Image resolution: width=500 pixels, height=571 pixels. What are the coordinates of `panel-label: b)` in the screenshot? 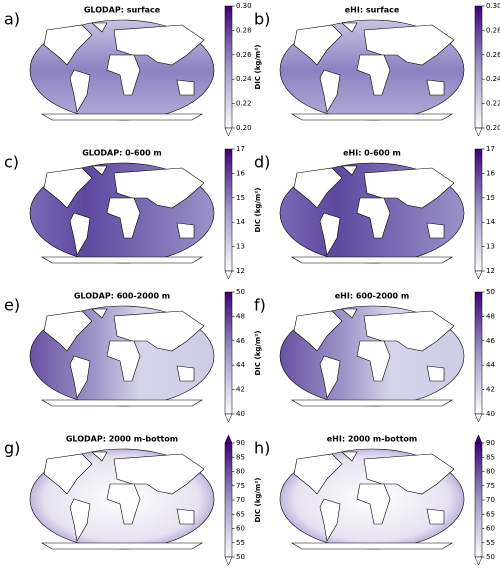 It's located at (262, 19).